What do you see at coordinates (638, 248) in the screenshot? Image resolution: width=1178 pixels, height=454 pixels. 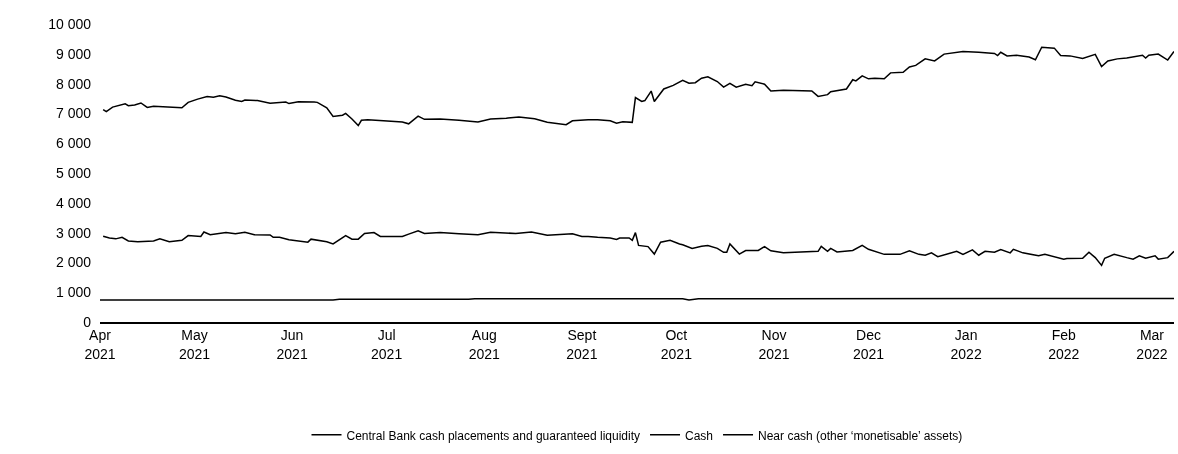 I see `line-series` at bounding box center [638, 248].